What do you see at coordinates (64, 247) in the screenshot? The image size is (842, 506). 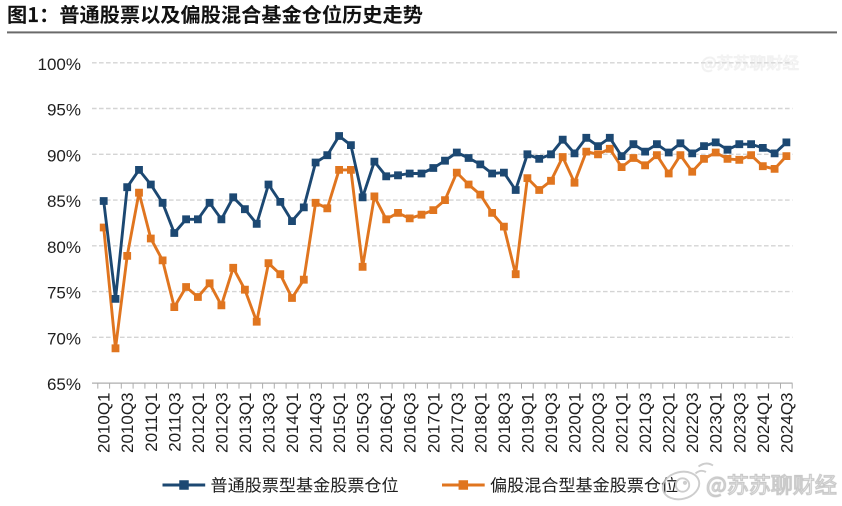 I see `svg-text: 80%` at bounding box center [64, 247].